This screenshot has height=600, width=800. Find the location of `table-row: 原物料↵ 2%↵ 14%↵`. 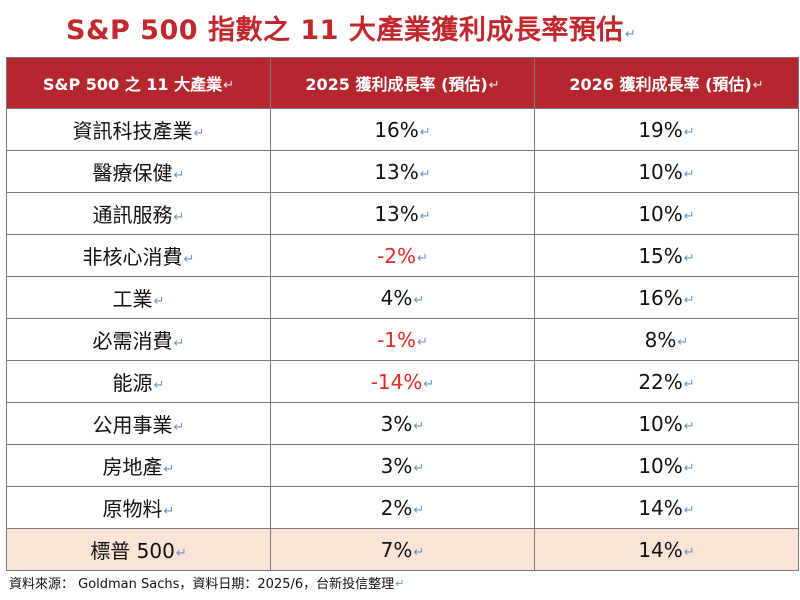

table-row: 原物料↵ 2%↵ 14%↵ is located at coordinates (402, 507).